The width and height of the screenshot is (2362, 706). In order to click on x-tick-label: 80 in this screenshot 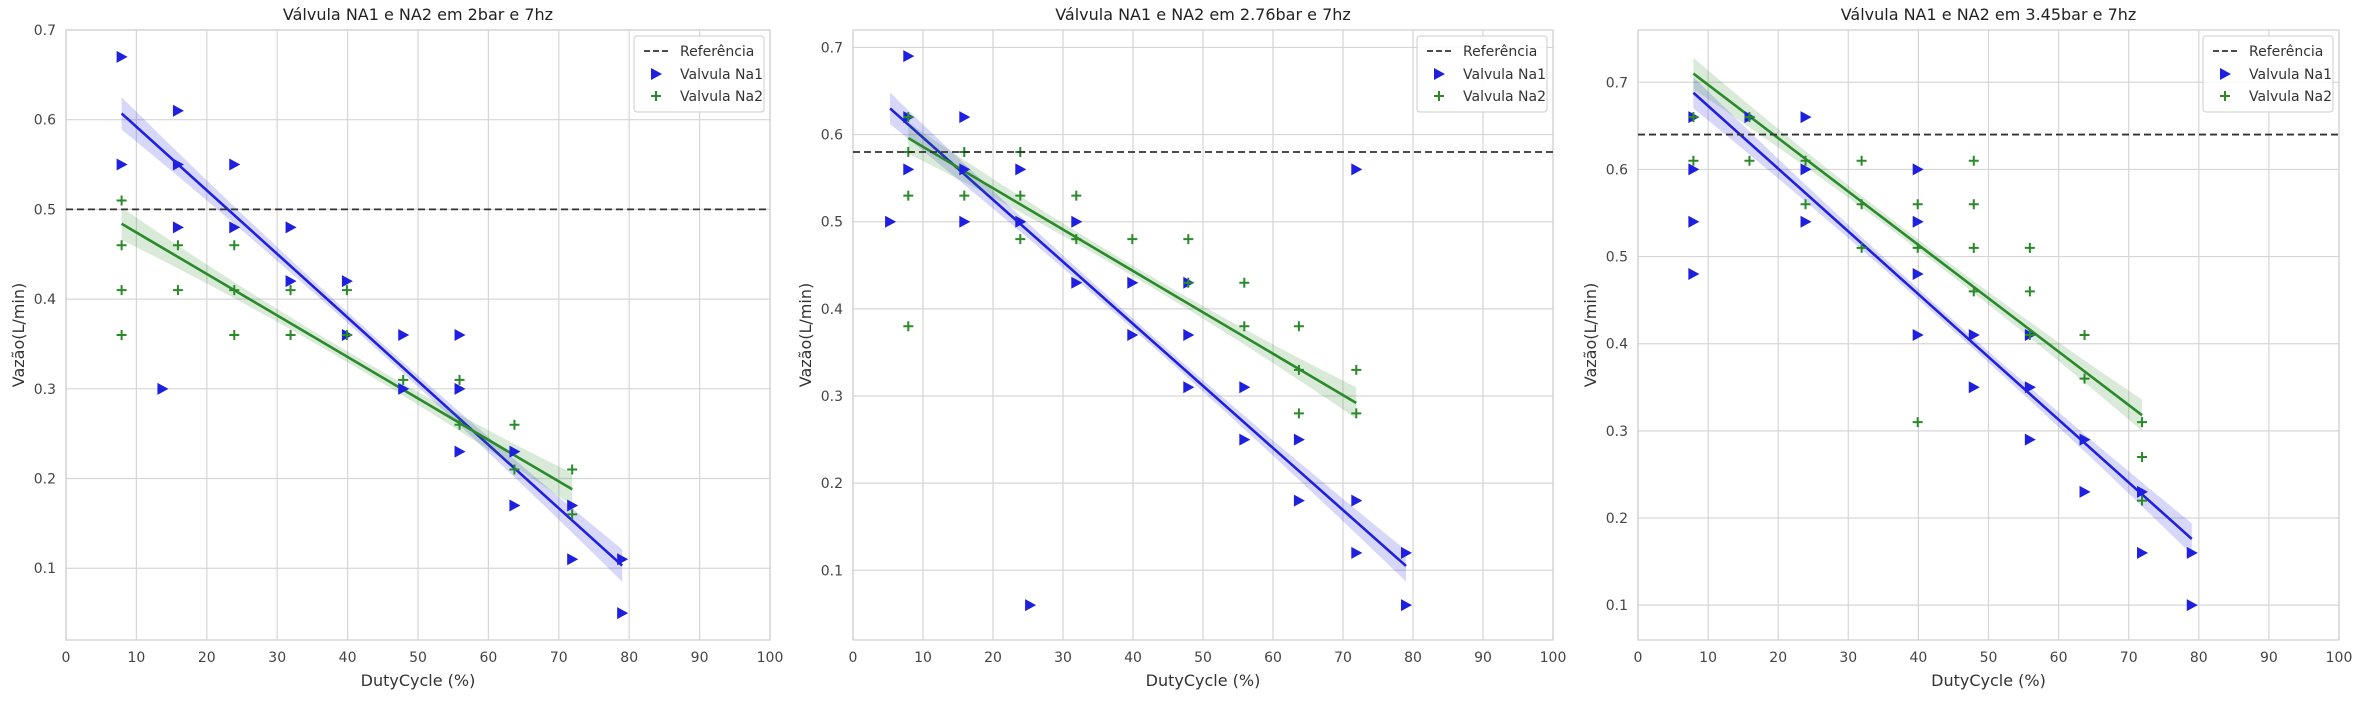, I will do `click(1413, 658)`.